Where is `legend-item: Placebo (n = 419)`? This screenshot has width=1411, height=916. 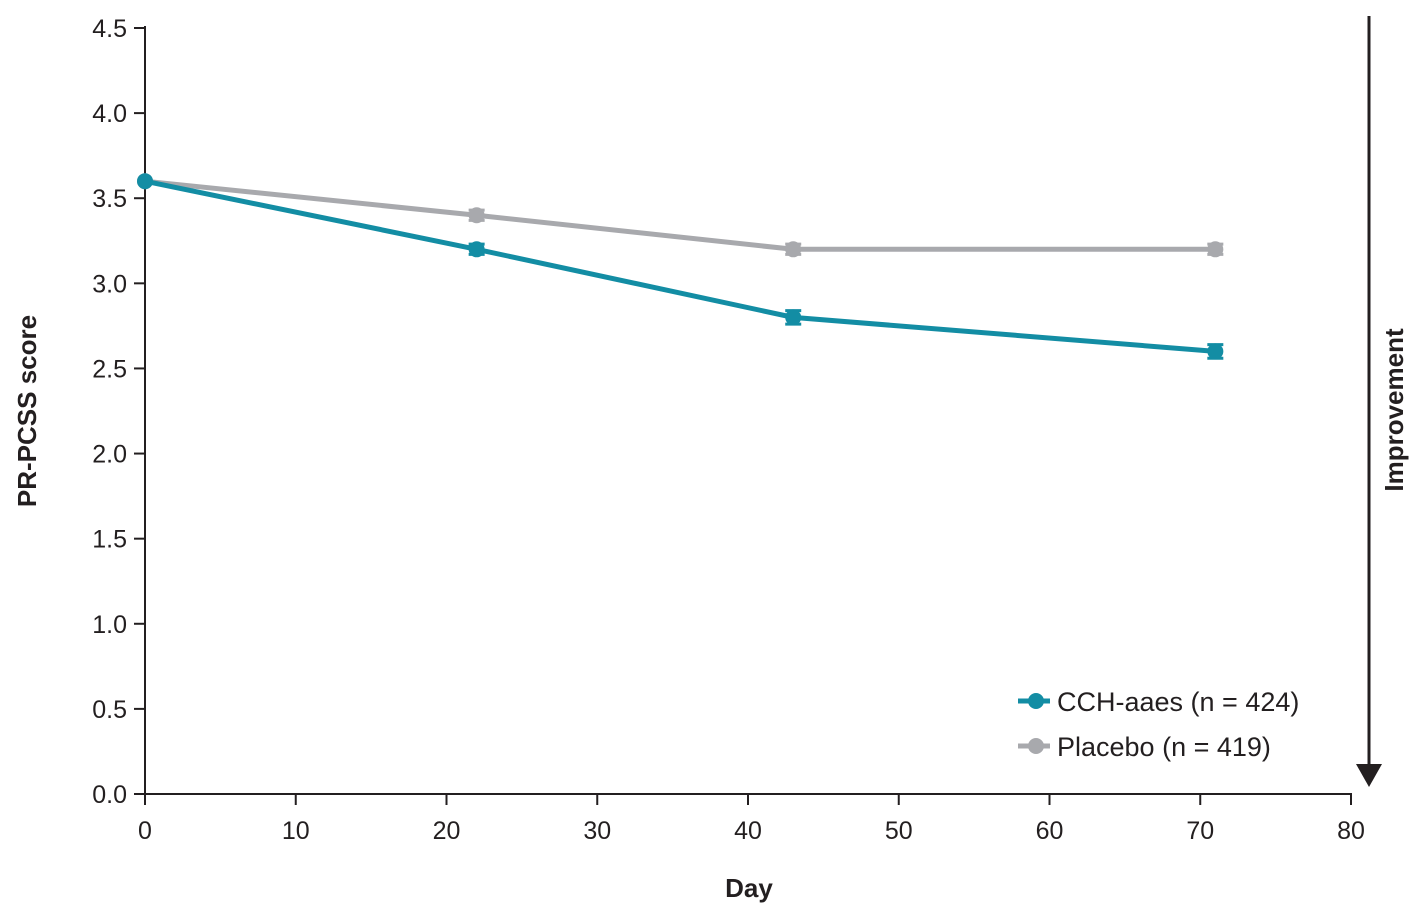
legend-item: Placebo (n = 419) is located at coordinates (1144, 747).